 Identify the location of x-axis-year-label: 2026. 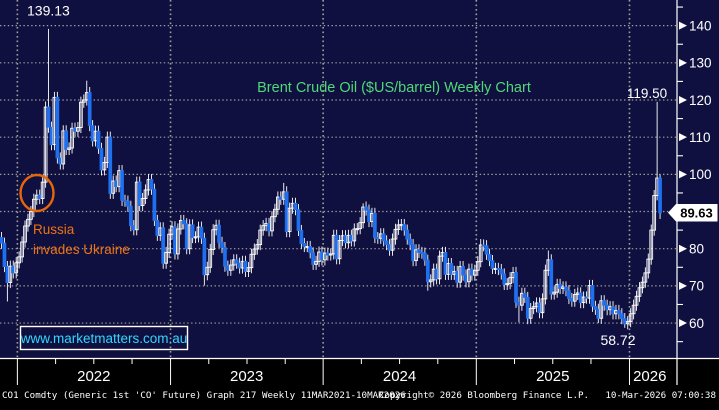
(649, 376).